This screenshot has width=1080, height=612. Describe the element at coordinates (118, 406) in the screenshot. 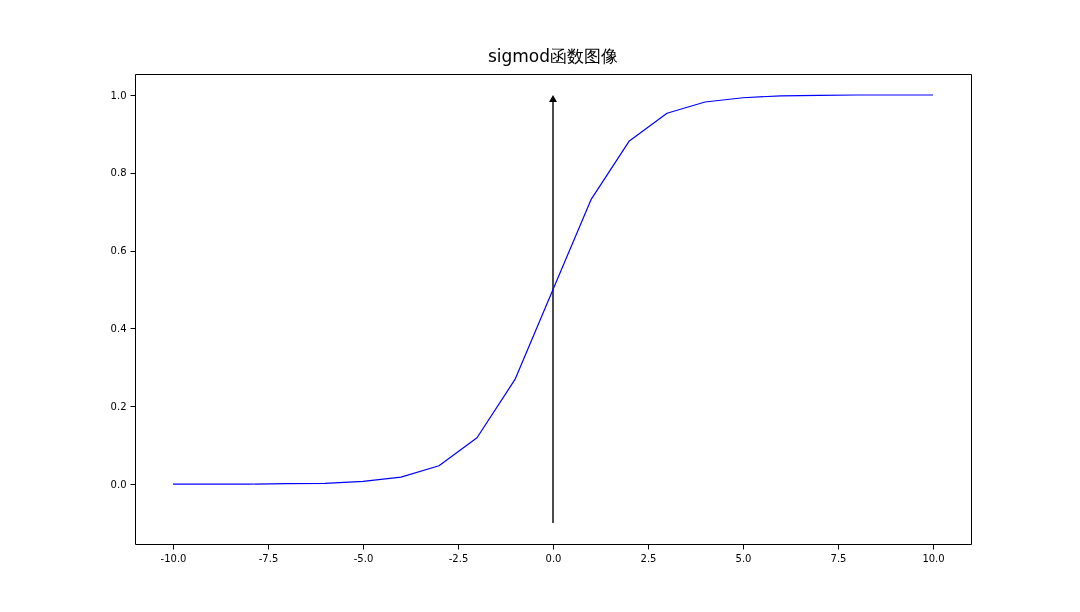

I see `y-tick-label: 0.2` at that location.